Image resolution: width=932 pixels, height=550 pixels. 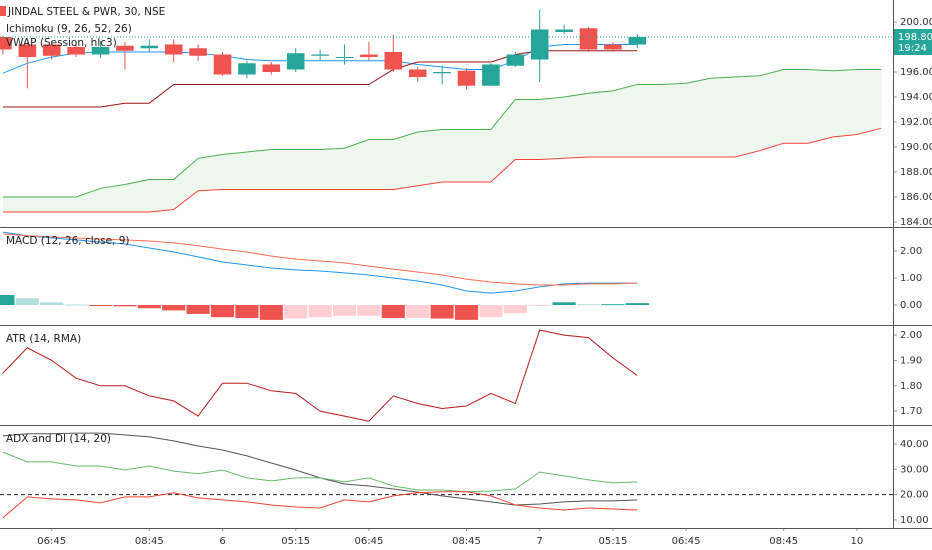 What do you see at coordinates (916, 97) in the screenshot?
I see `y-tick-label: 194.00` at bounding box center [916, 97].